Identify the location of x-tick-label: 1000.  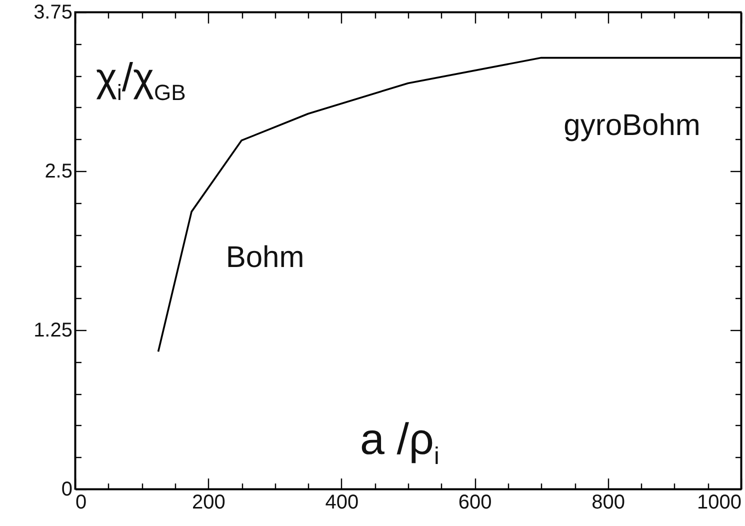
(719, 503).